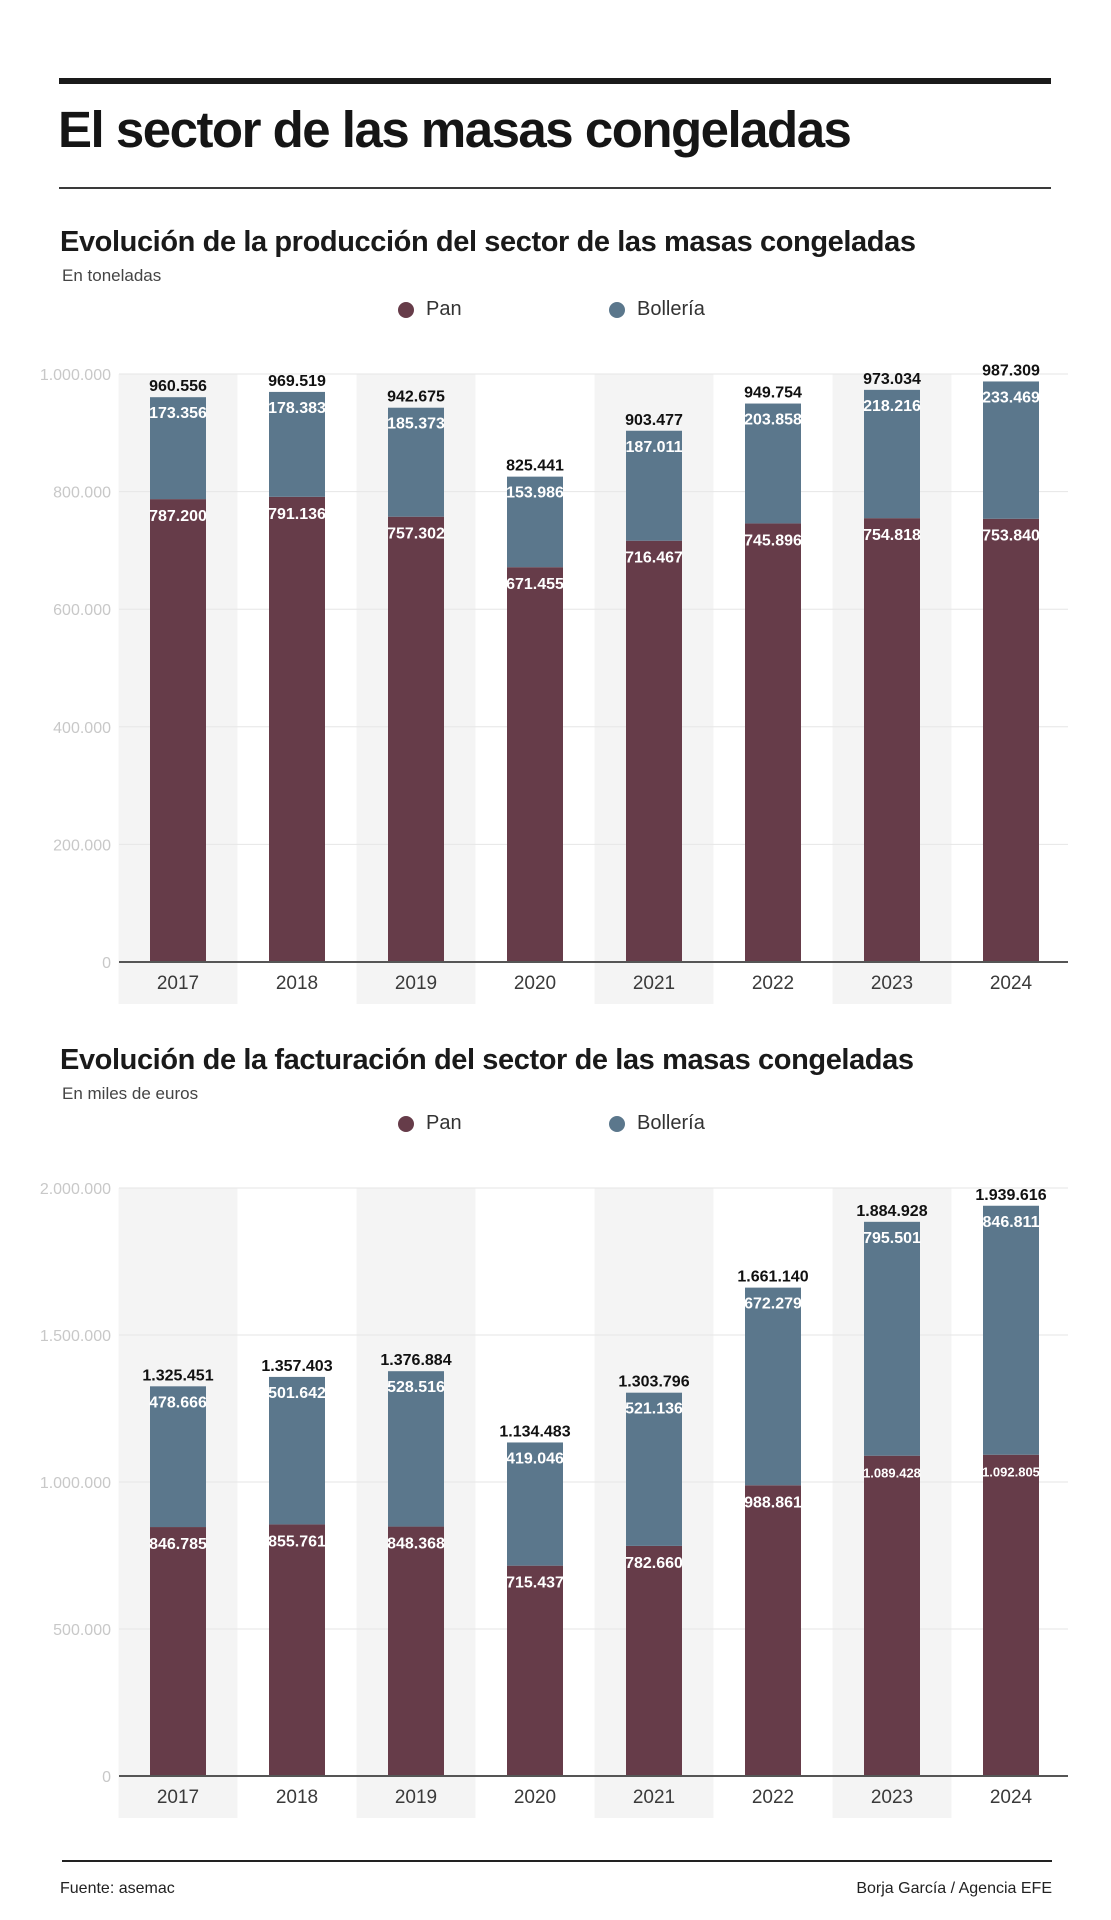  I want to click on data-label-pan: 671.455, so click(535, 584).